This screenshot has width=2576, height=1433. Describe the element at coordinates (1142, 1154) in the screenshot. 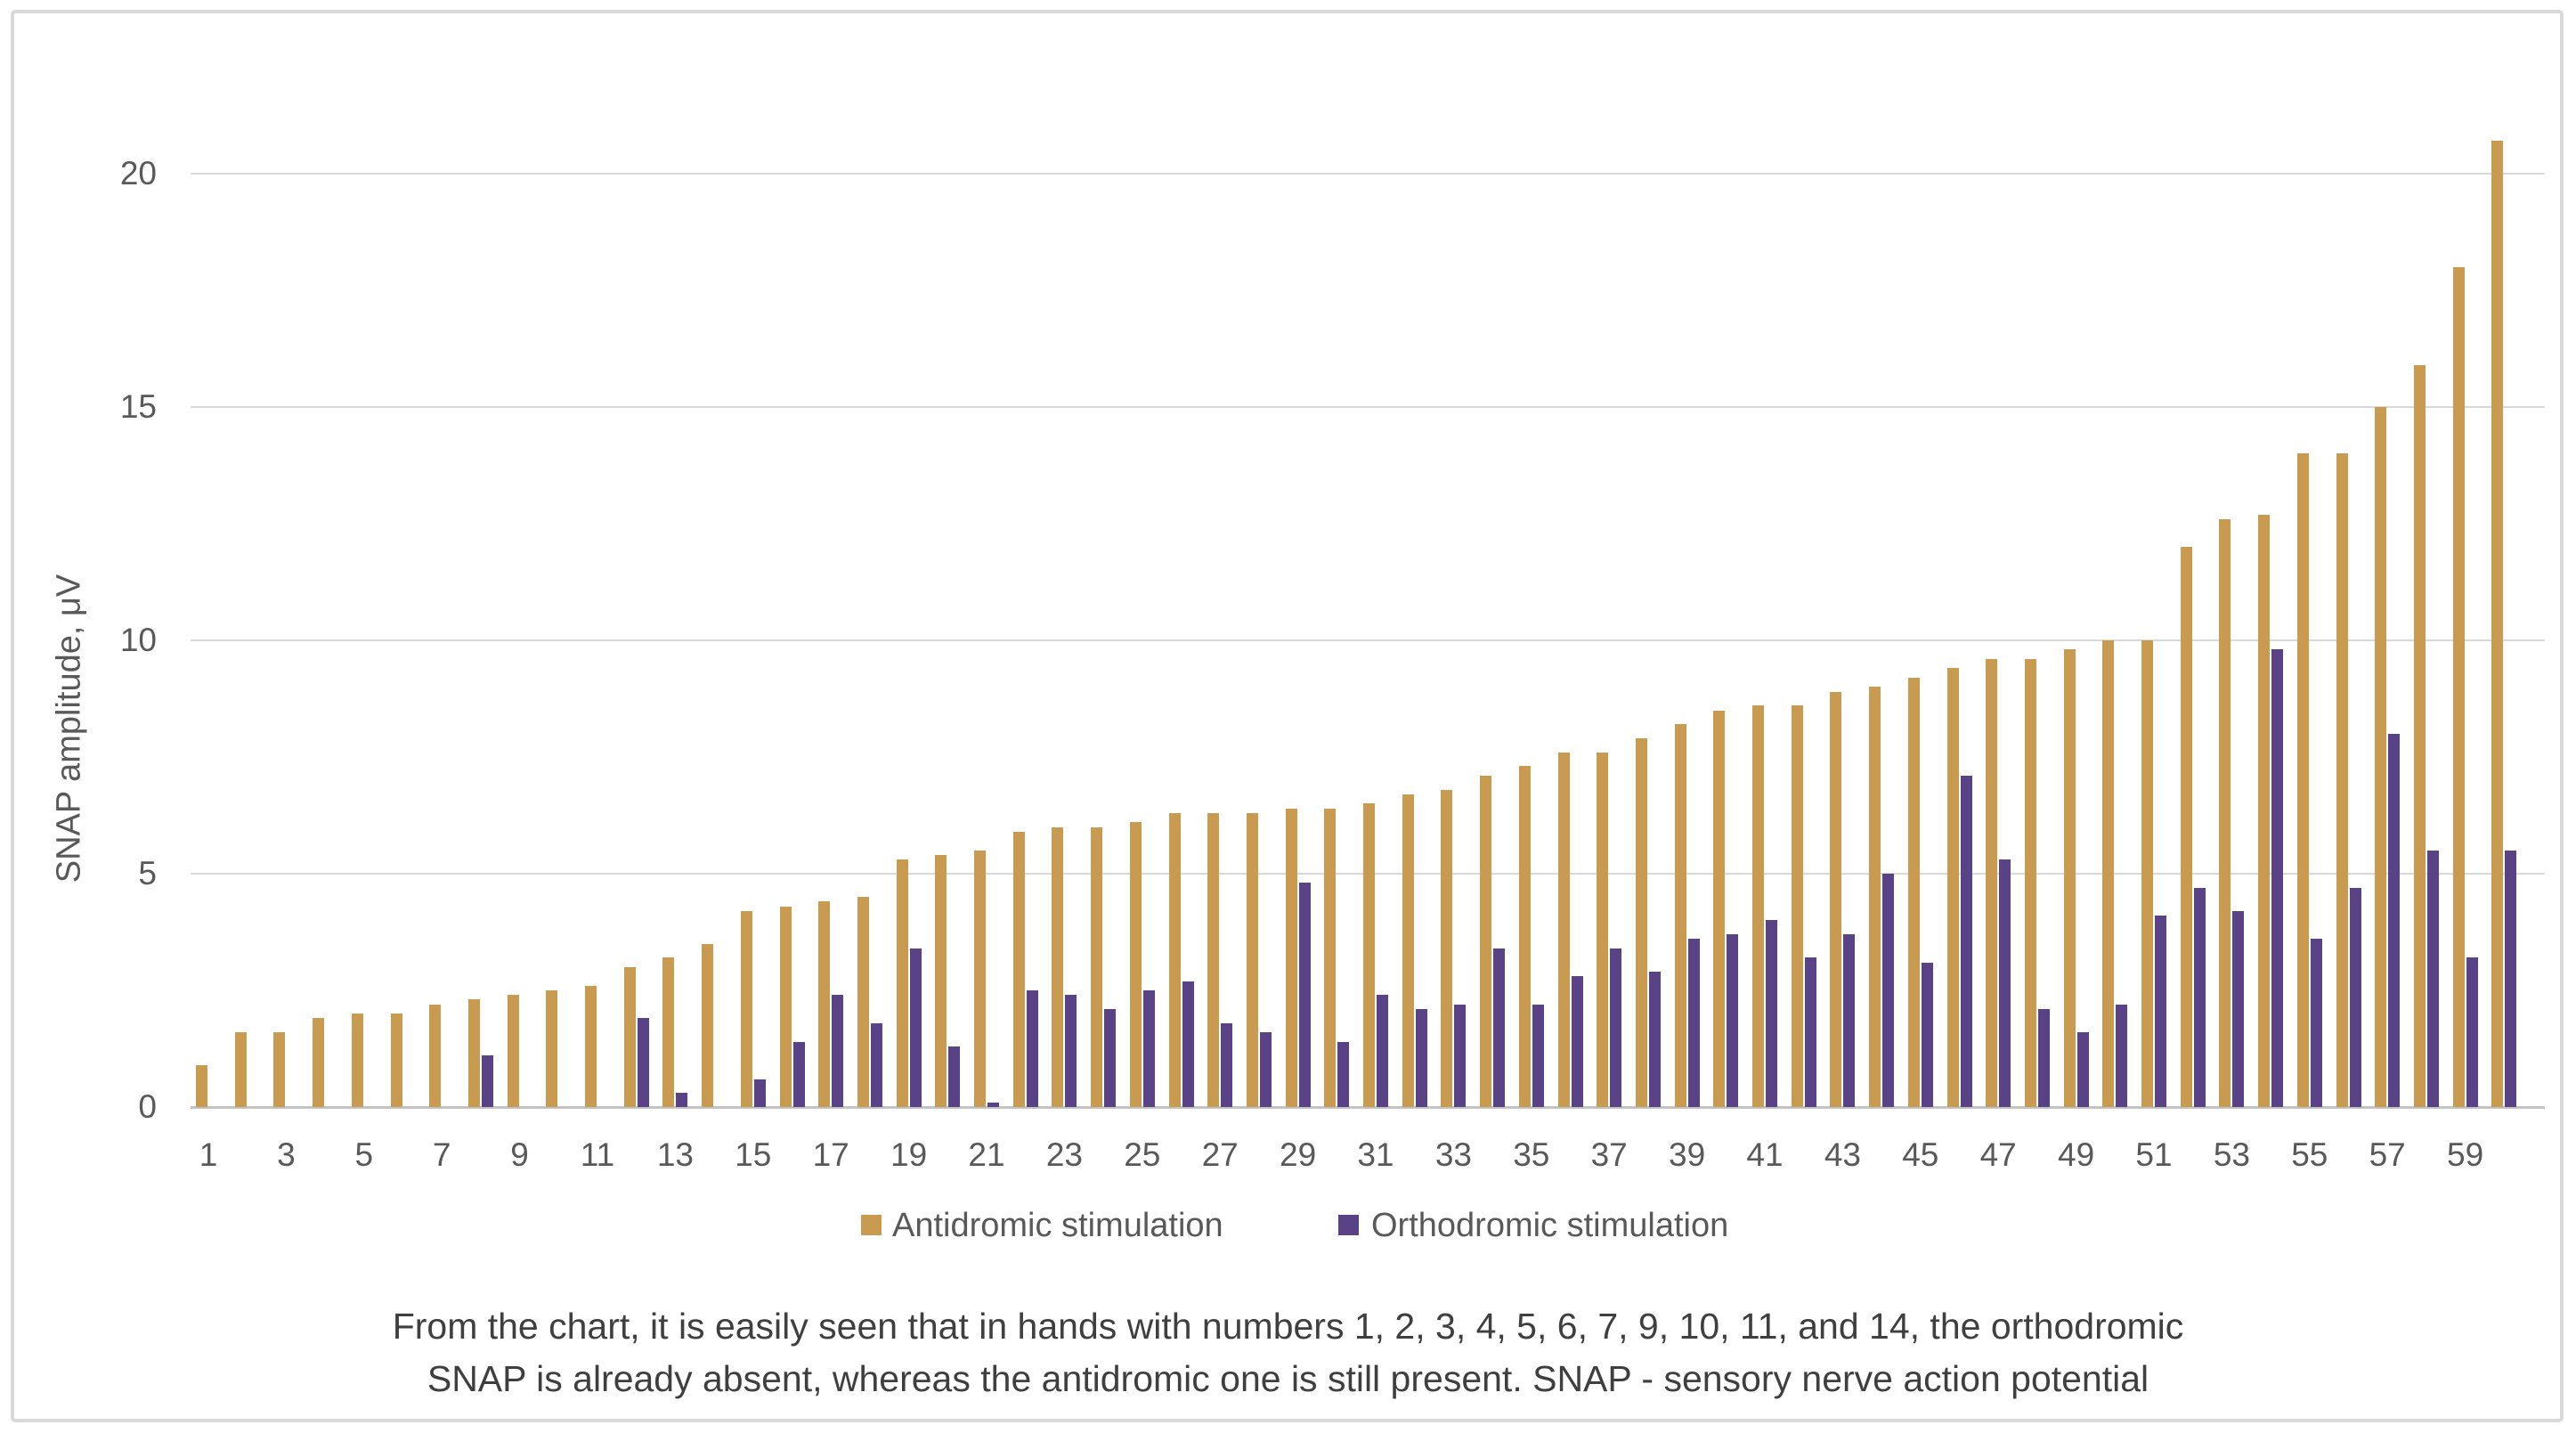

I see `x-tick-label-25: 25` at that location.